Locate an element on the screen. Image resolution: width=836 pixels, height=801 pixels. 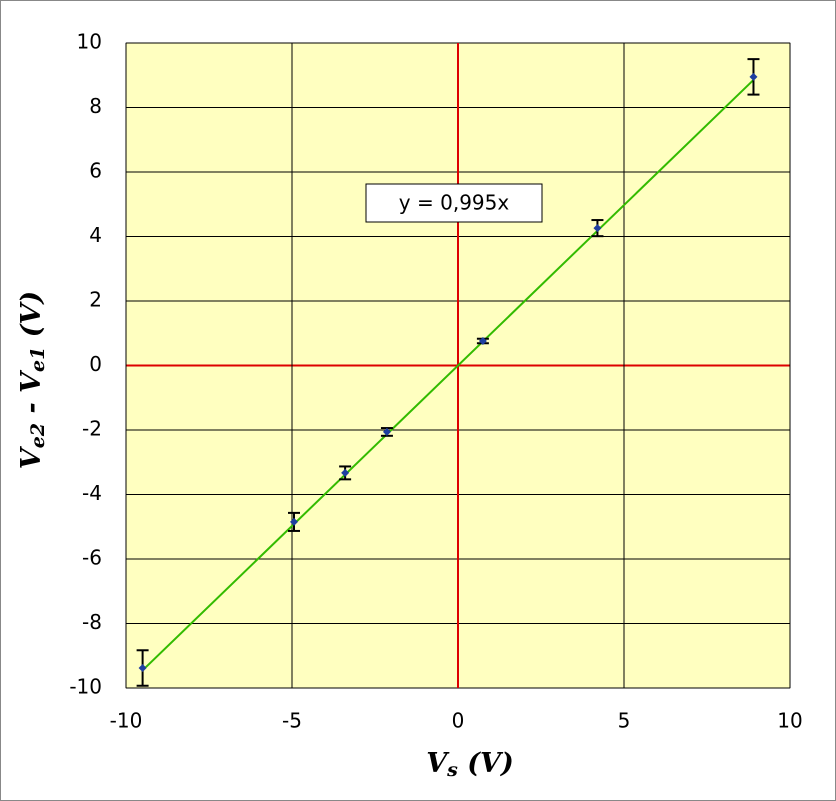
trendline-label-box is located at coordinates (454, 203).